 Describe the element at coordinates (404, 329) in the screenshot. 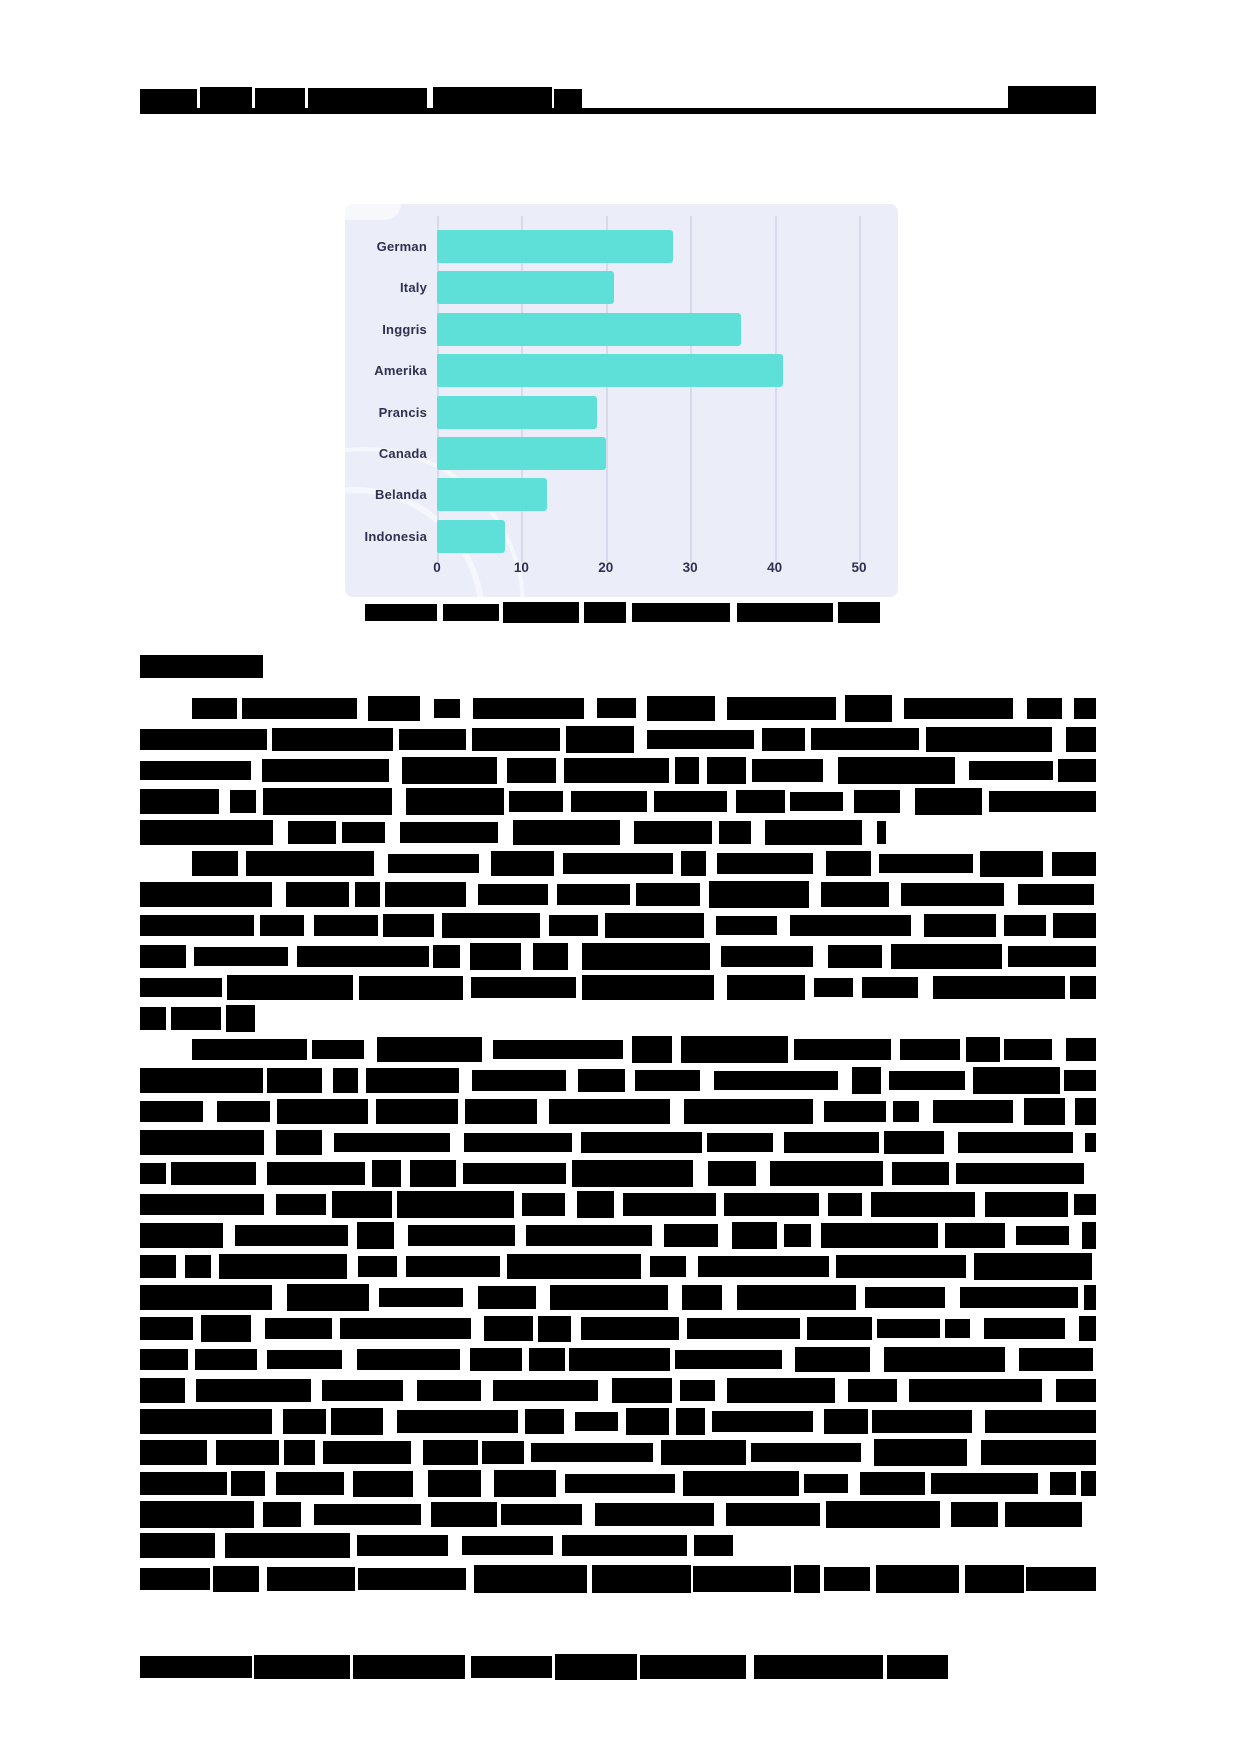

I see `category-label: Inggris` at that location.